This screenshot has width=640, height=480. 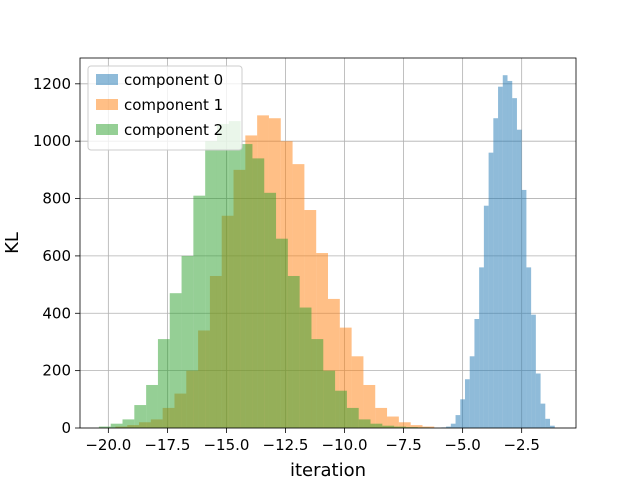 I want to click on y-tick-label: 0, so click(x=66, y=428).